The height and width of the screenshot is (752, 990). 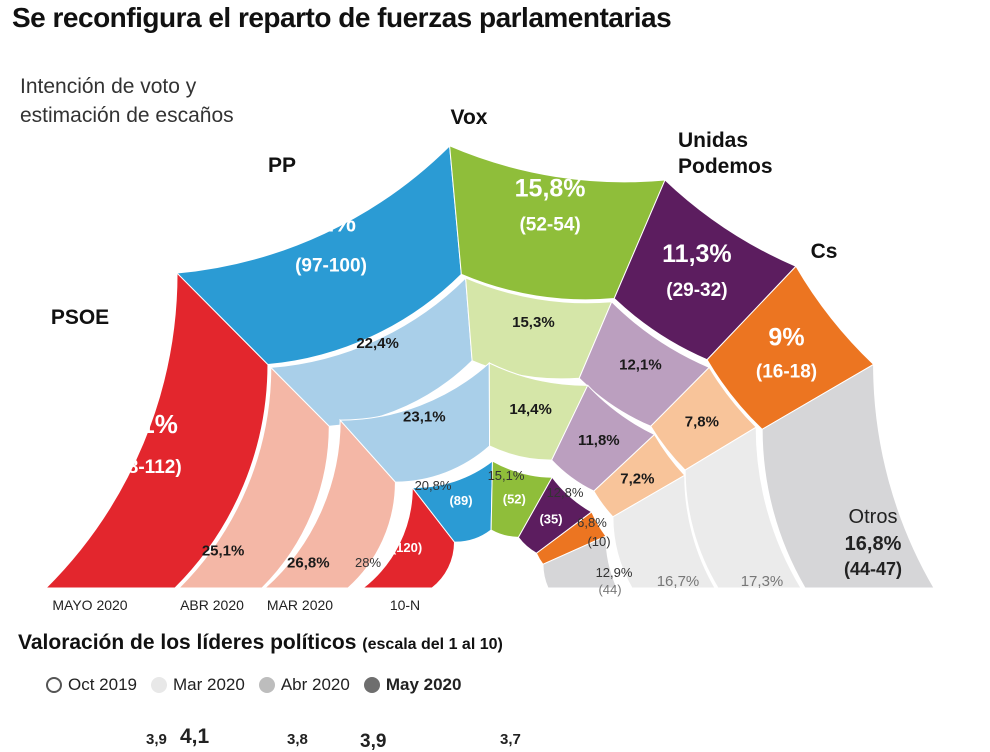 What do you see at coordinates (762, 581) in the screenshot?
I see `value-label-otros-ring1: 17,3%` at bounding box center [762, 581].